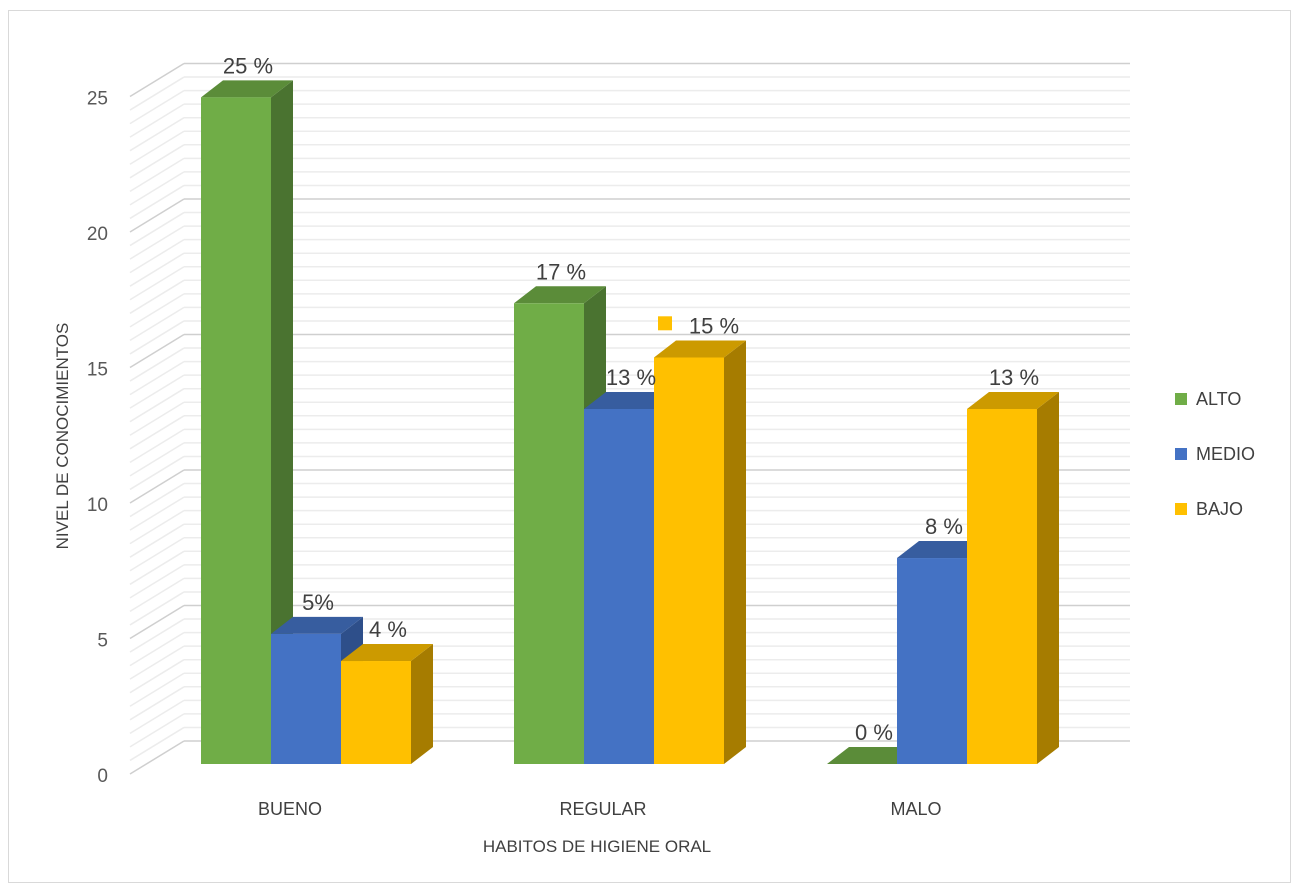 Image resolution: width=1297 pixels, height=891 pixels. What do you see at coordinates (1225, 454) in the screenshot?
I see `legend-label: MEDIO` at bounding box center [1225, 454].